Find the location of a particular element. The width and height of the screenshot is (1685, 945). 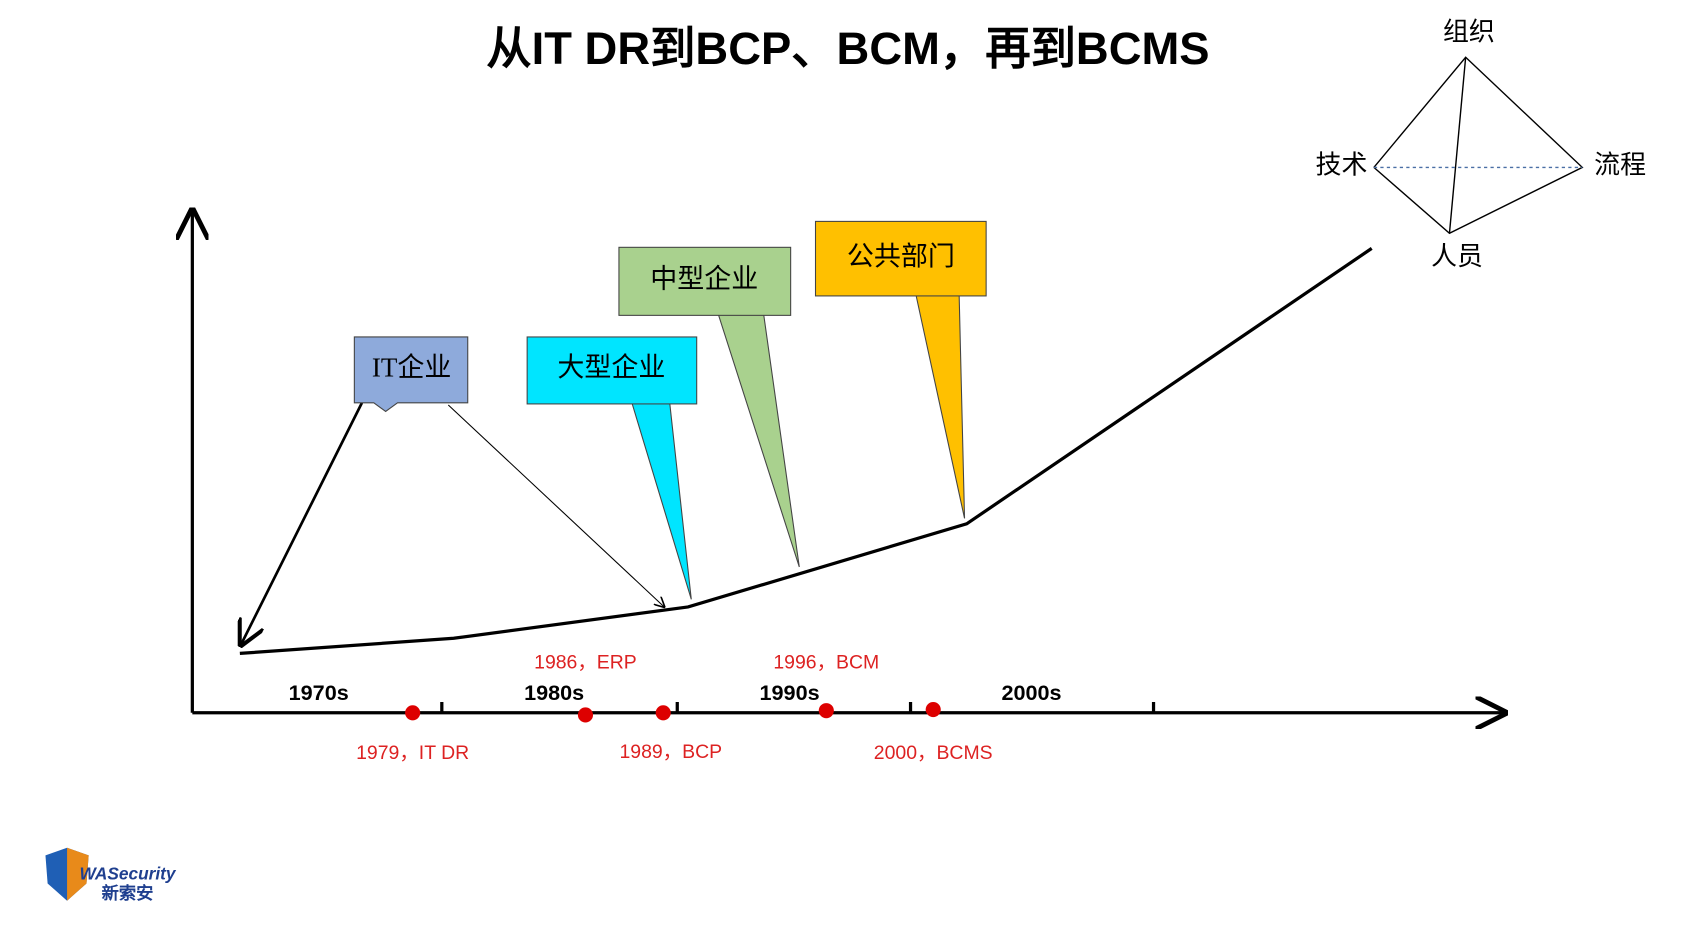

callout-it: IT企业 is located at coordinates (452, 490).